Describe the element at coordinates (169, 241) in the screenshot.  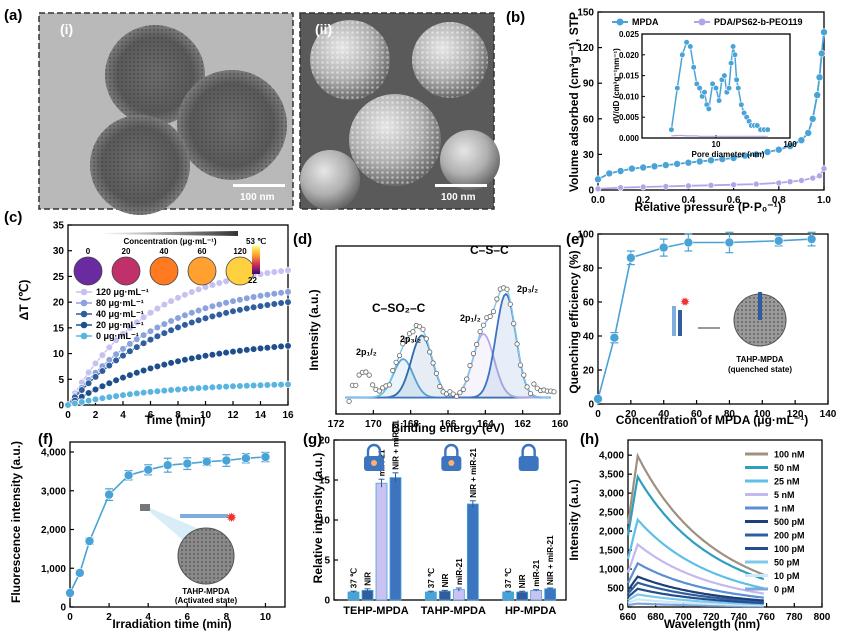
I see `c-concentration-label: Concentration (μg·mL⁻¹)` at that location.